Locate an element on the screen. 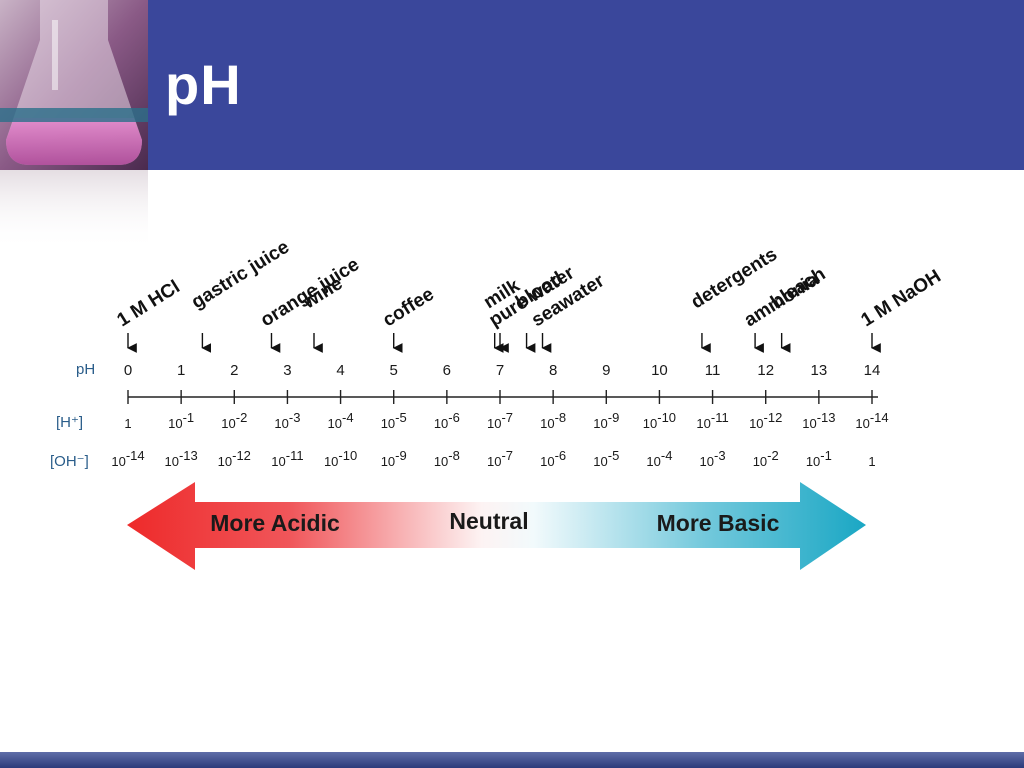 The image size is (1024, 768). oh-concentration-label: 10-10 is located at coordinates (340, 458).